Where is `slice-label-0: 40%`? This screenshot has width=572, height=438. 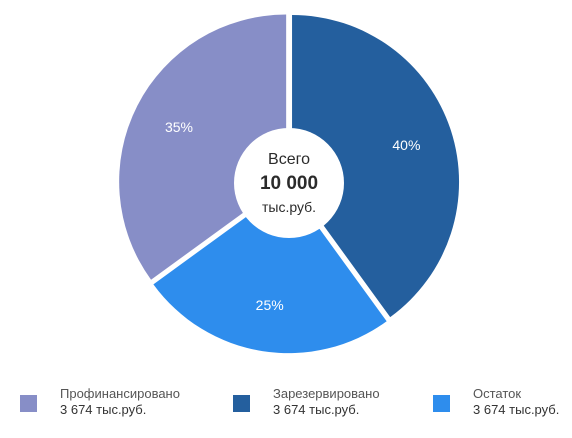 slice-label-0: 40% is located at coordinates (406, 145).